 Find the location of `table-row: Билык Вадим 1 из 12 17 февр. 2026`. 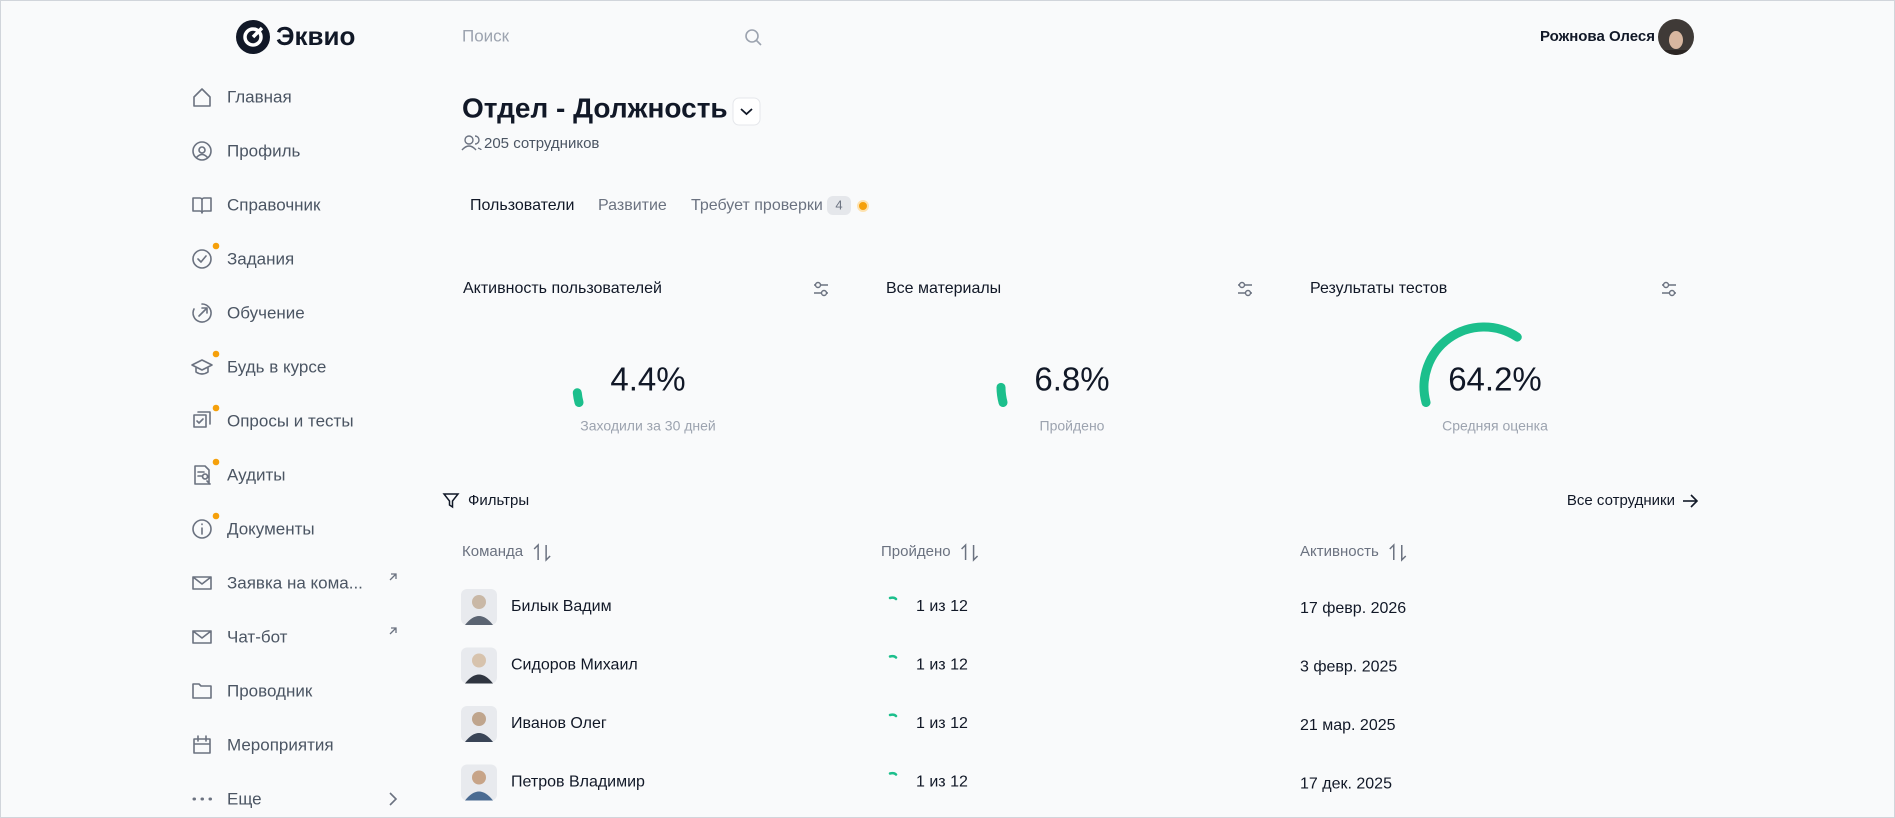

table-row: Билык Вадим 1 из 12 17 февр. 2026 is located at coordinates (933, 607).